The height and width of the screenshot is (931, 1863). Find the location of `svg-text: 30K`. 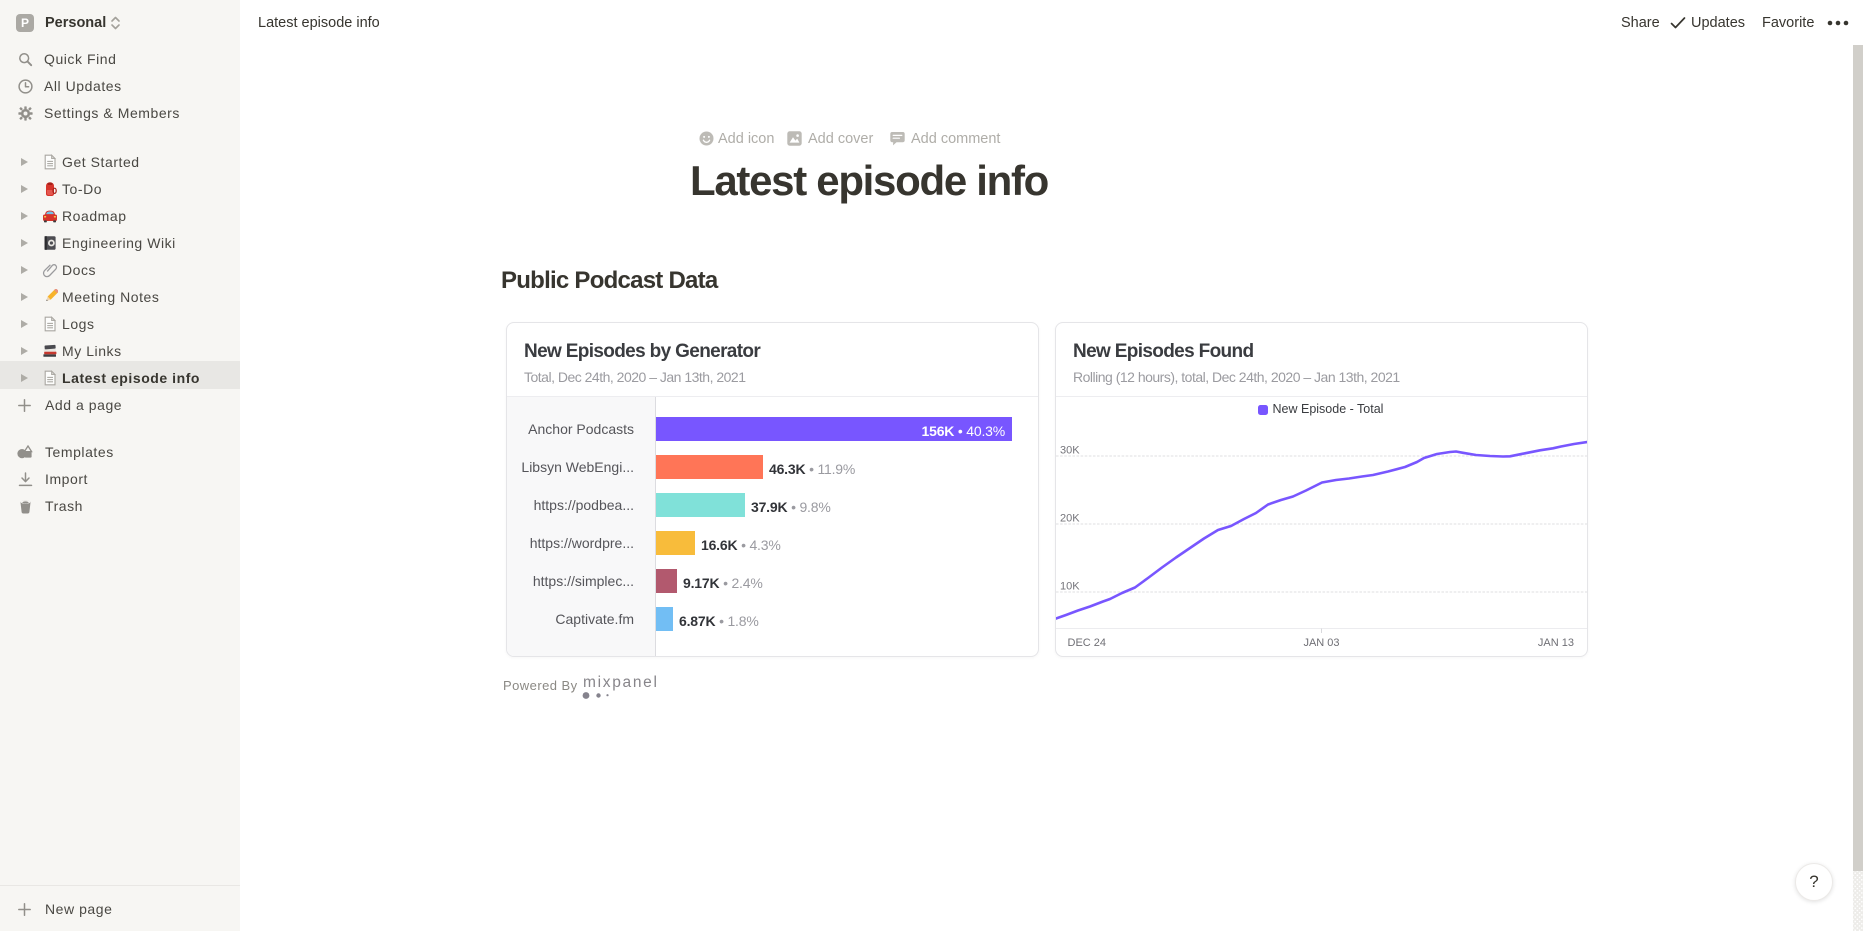

svg-text: 30K is located at coordinates (1070, 451).